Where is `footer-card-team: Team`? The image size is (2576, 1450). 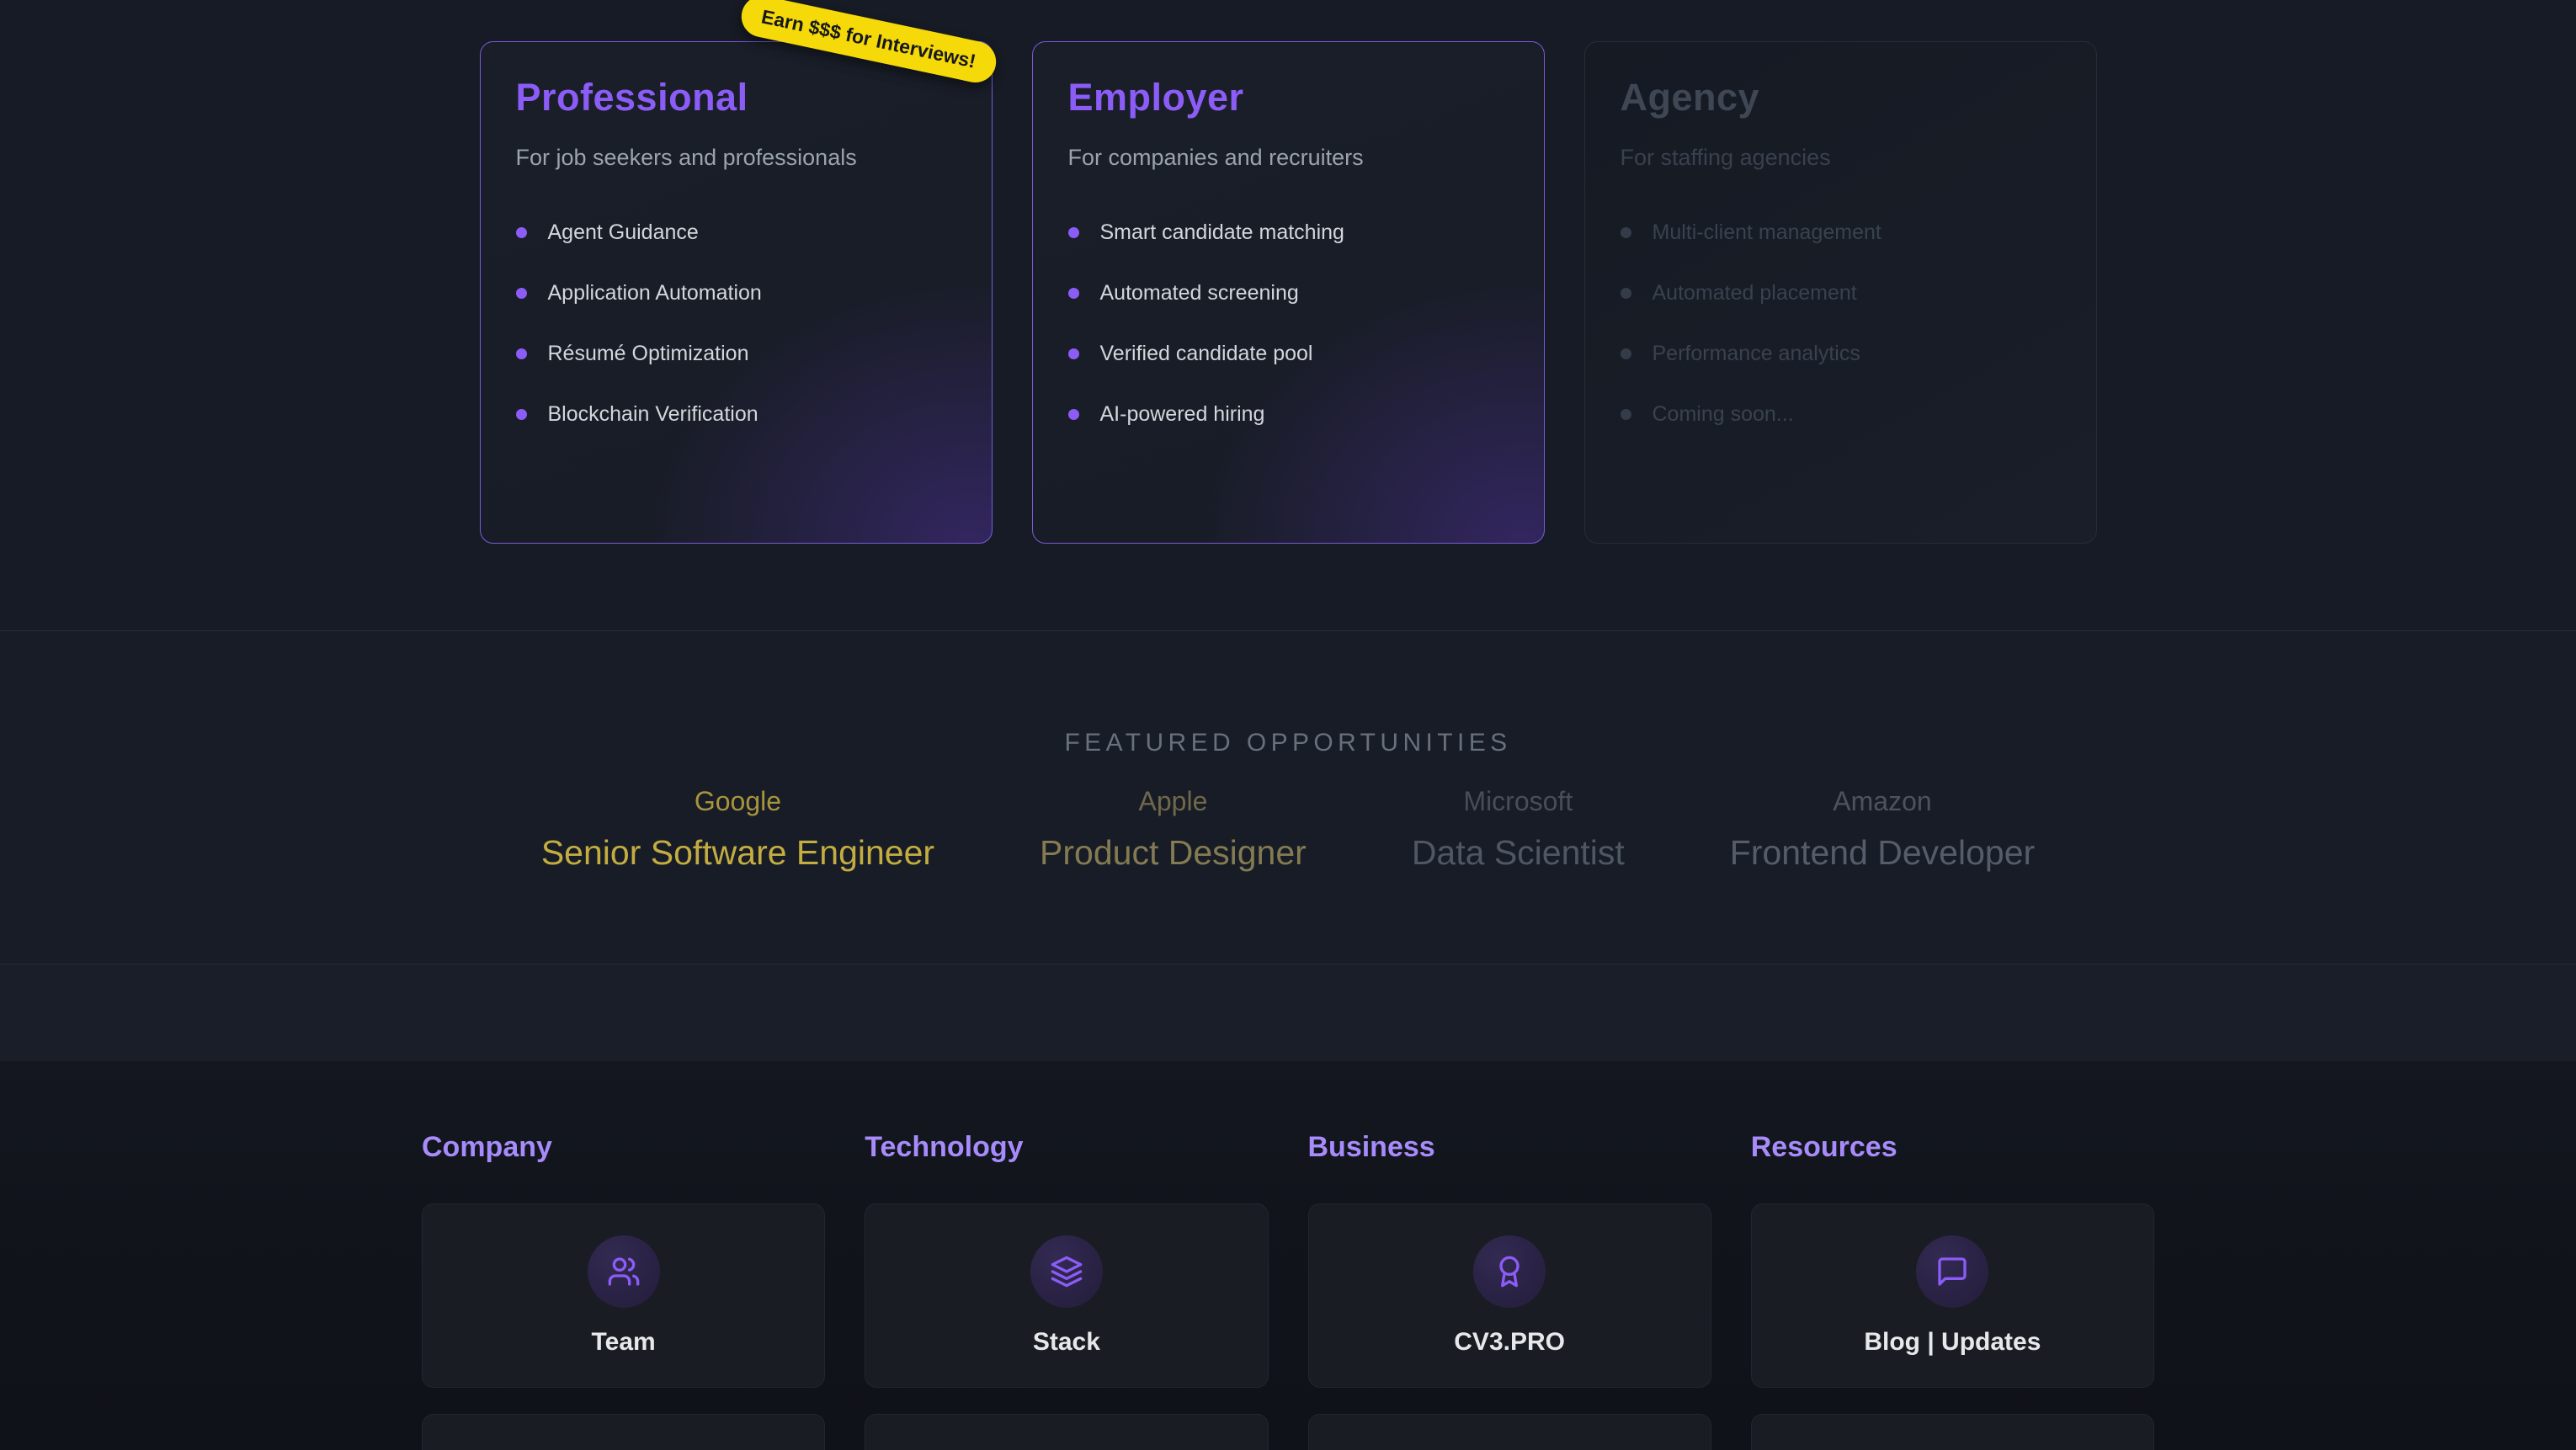 footer-card-team: Team is located at coordinates (624, 1295).